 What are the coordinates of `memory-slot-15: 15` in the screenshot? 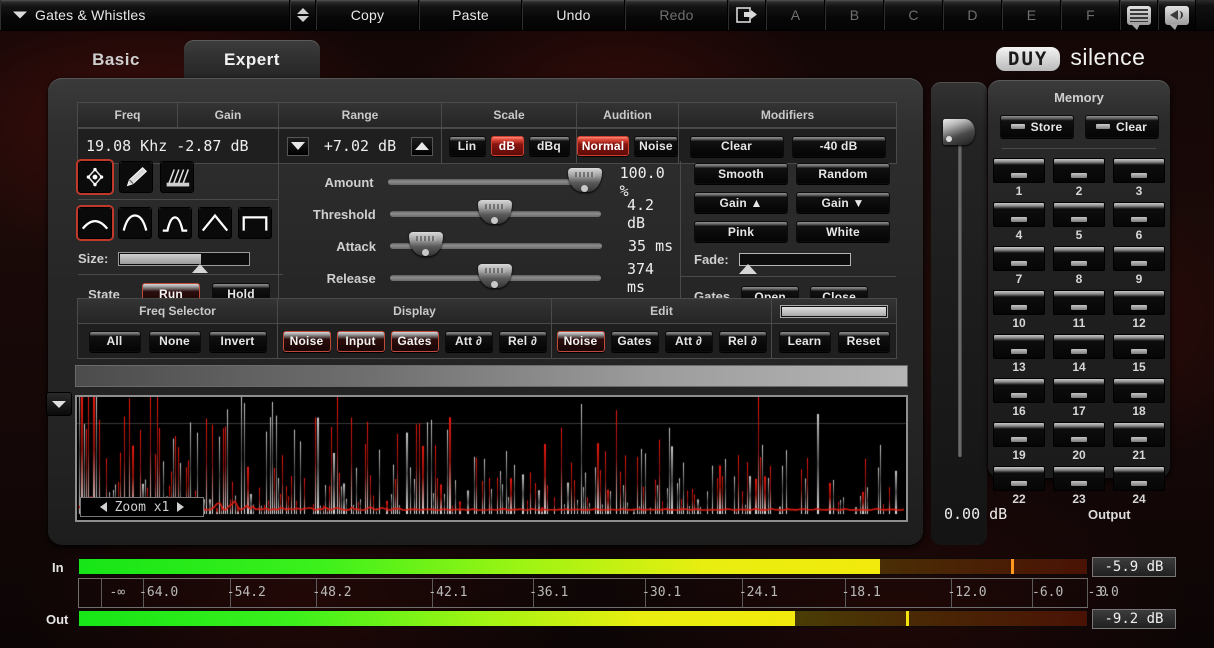 It's located at (1139, 354).